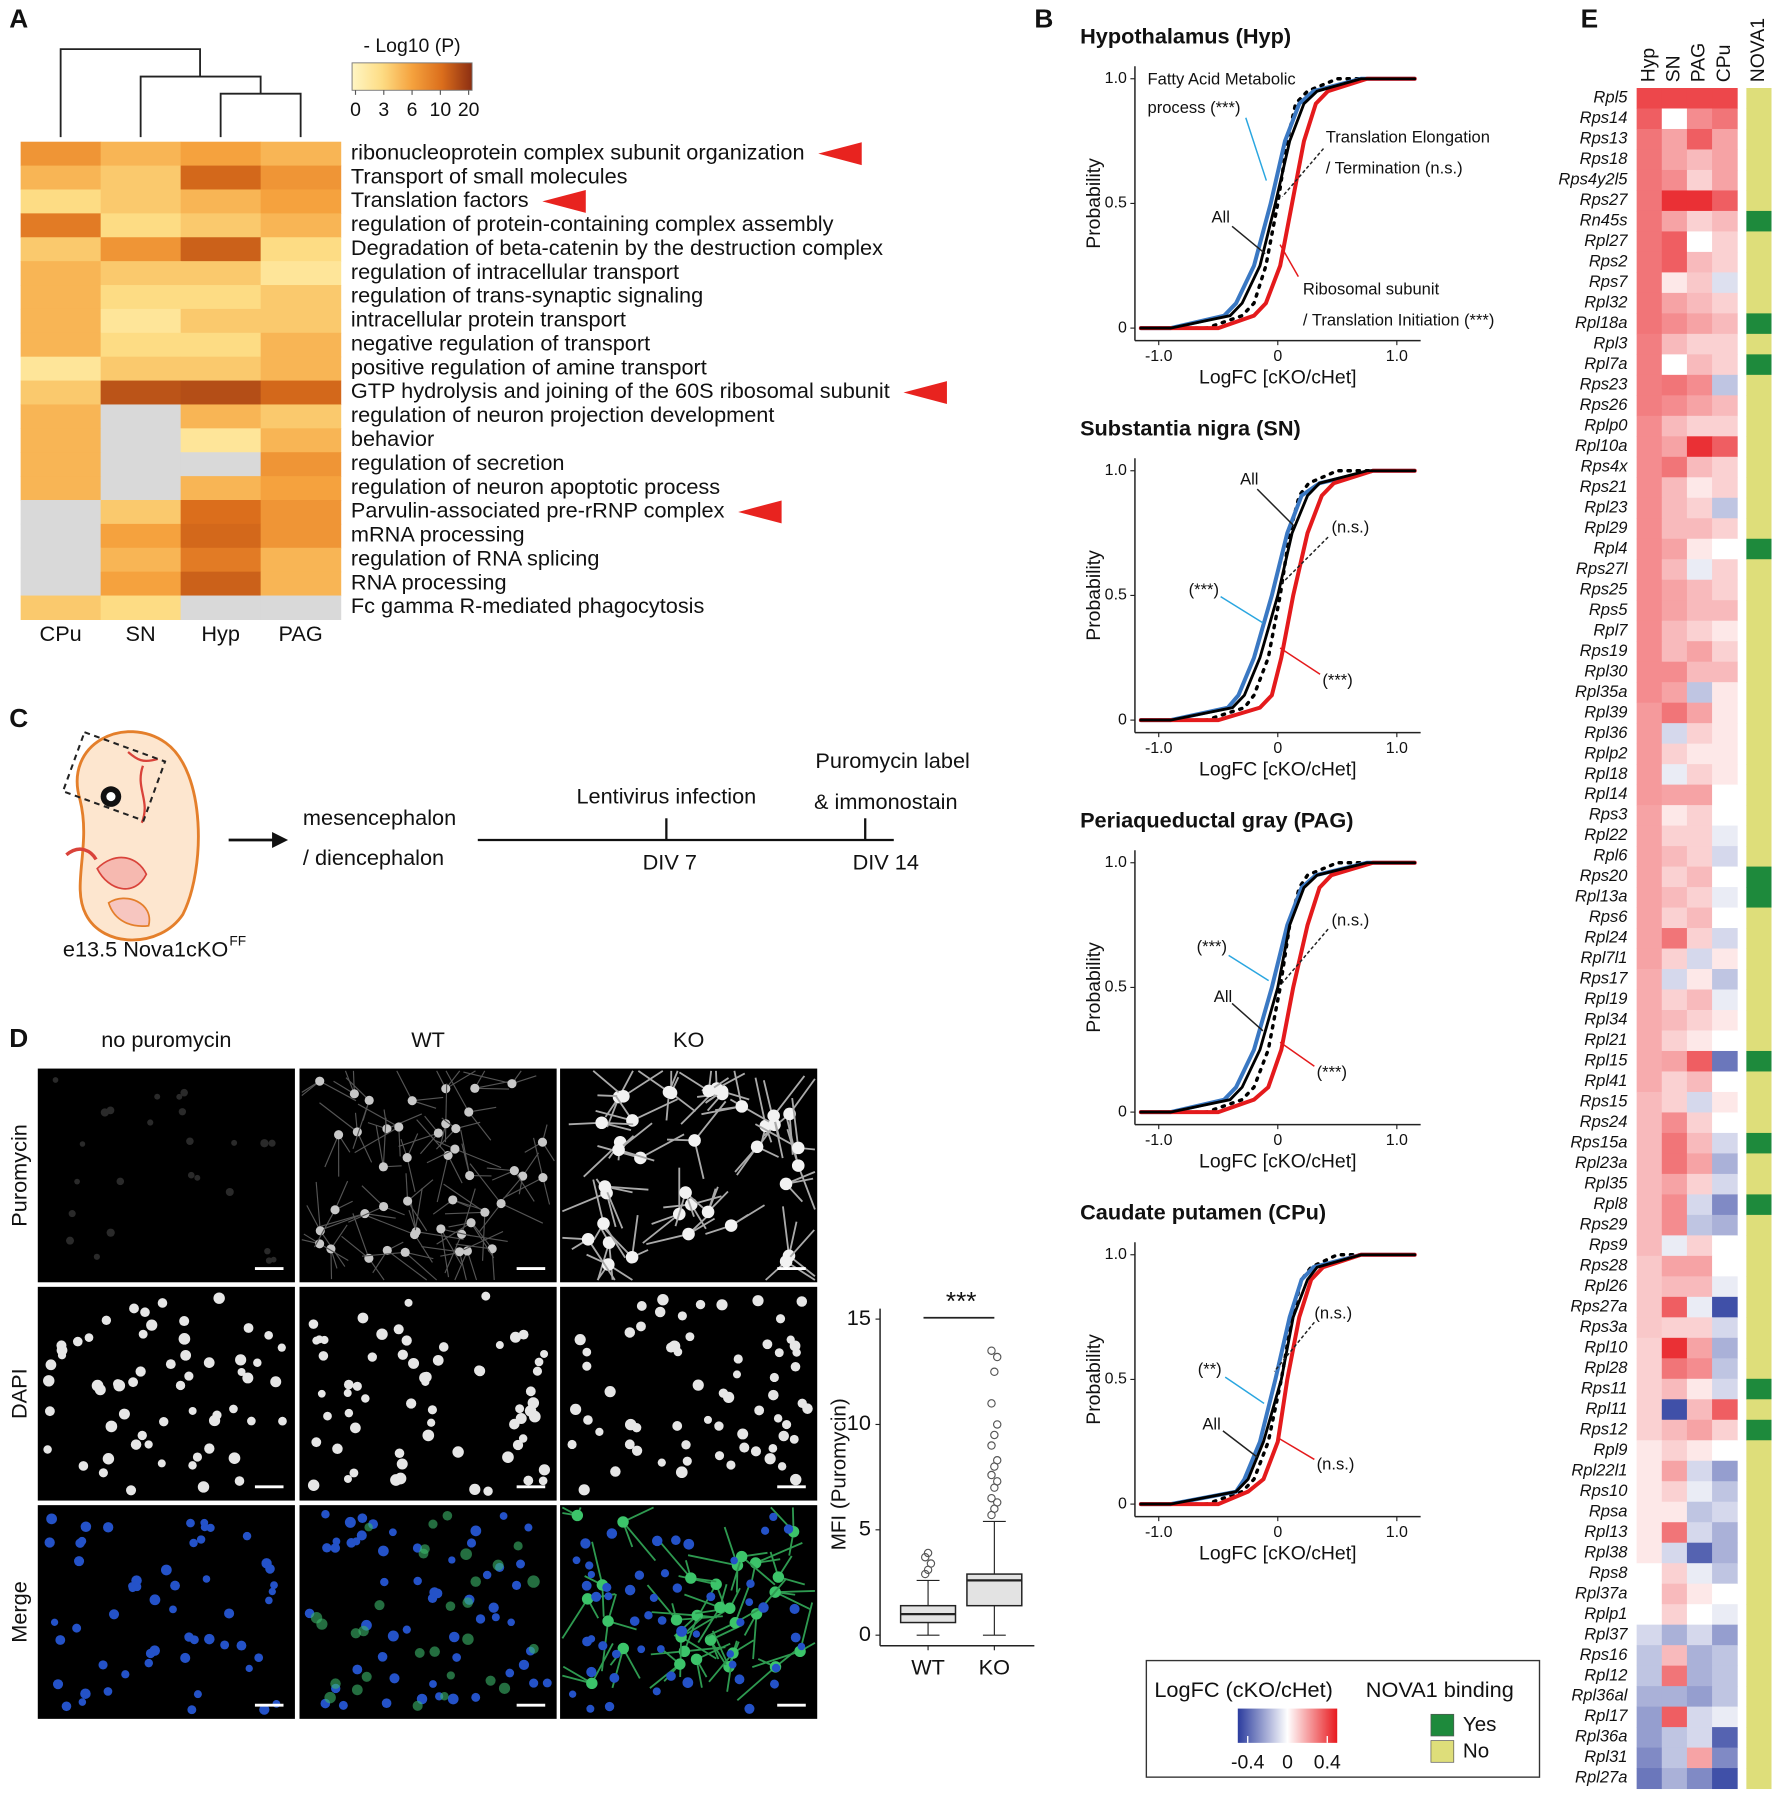 Image resolution: width=1783 pixels, height=1800 pixels. What do you see at coordinates (1287, 1763) in the screenshot?
I see `colorbar-tick-label: 0` at bounding box center [1287, 1763].